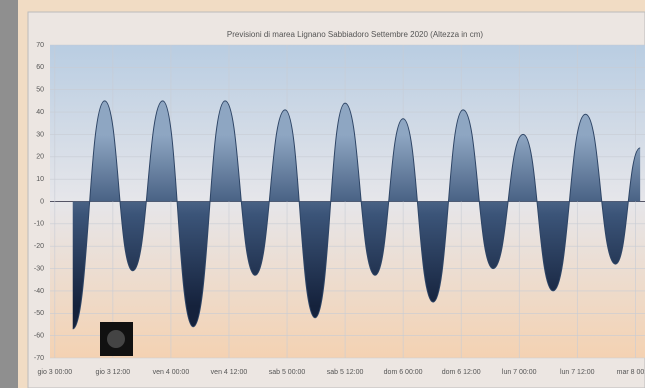  I want to click on y-tick-label: -40, so click(39, 291).